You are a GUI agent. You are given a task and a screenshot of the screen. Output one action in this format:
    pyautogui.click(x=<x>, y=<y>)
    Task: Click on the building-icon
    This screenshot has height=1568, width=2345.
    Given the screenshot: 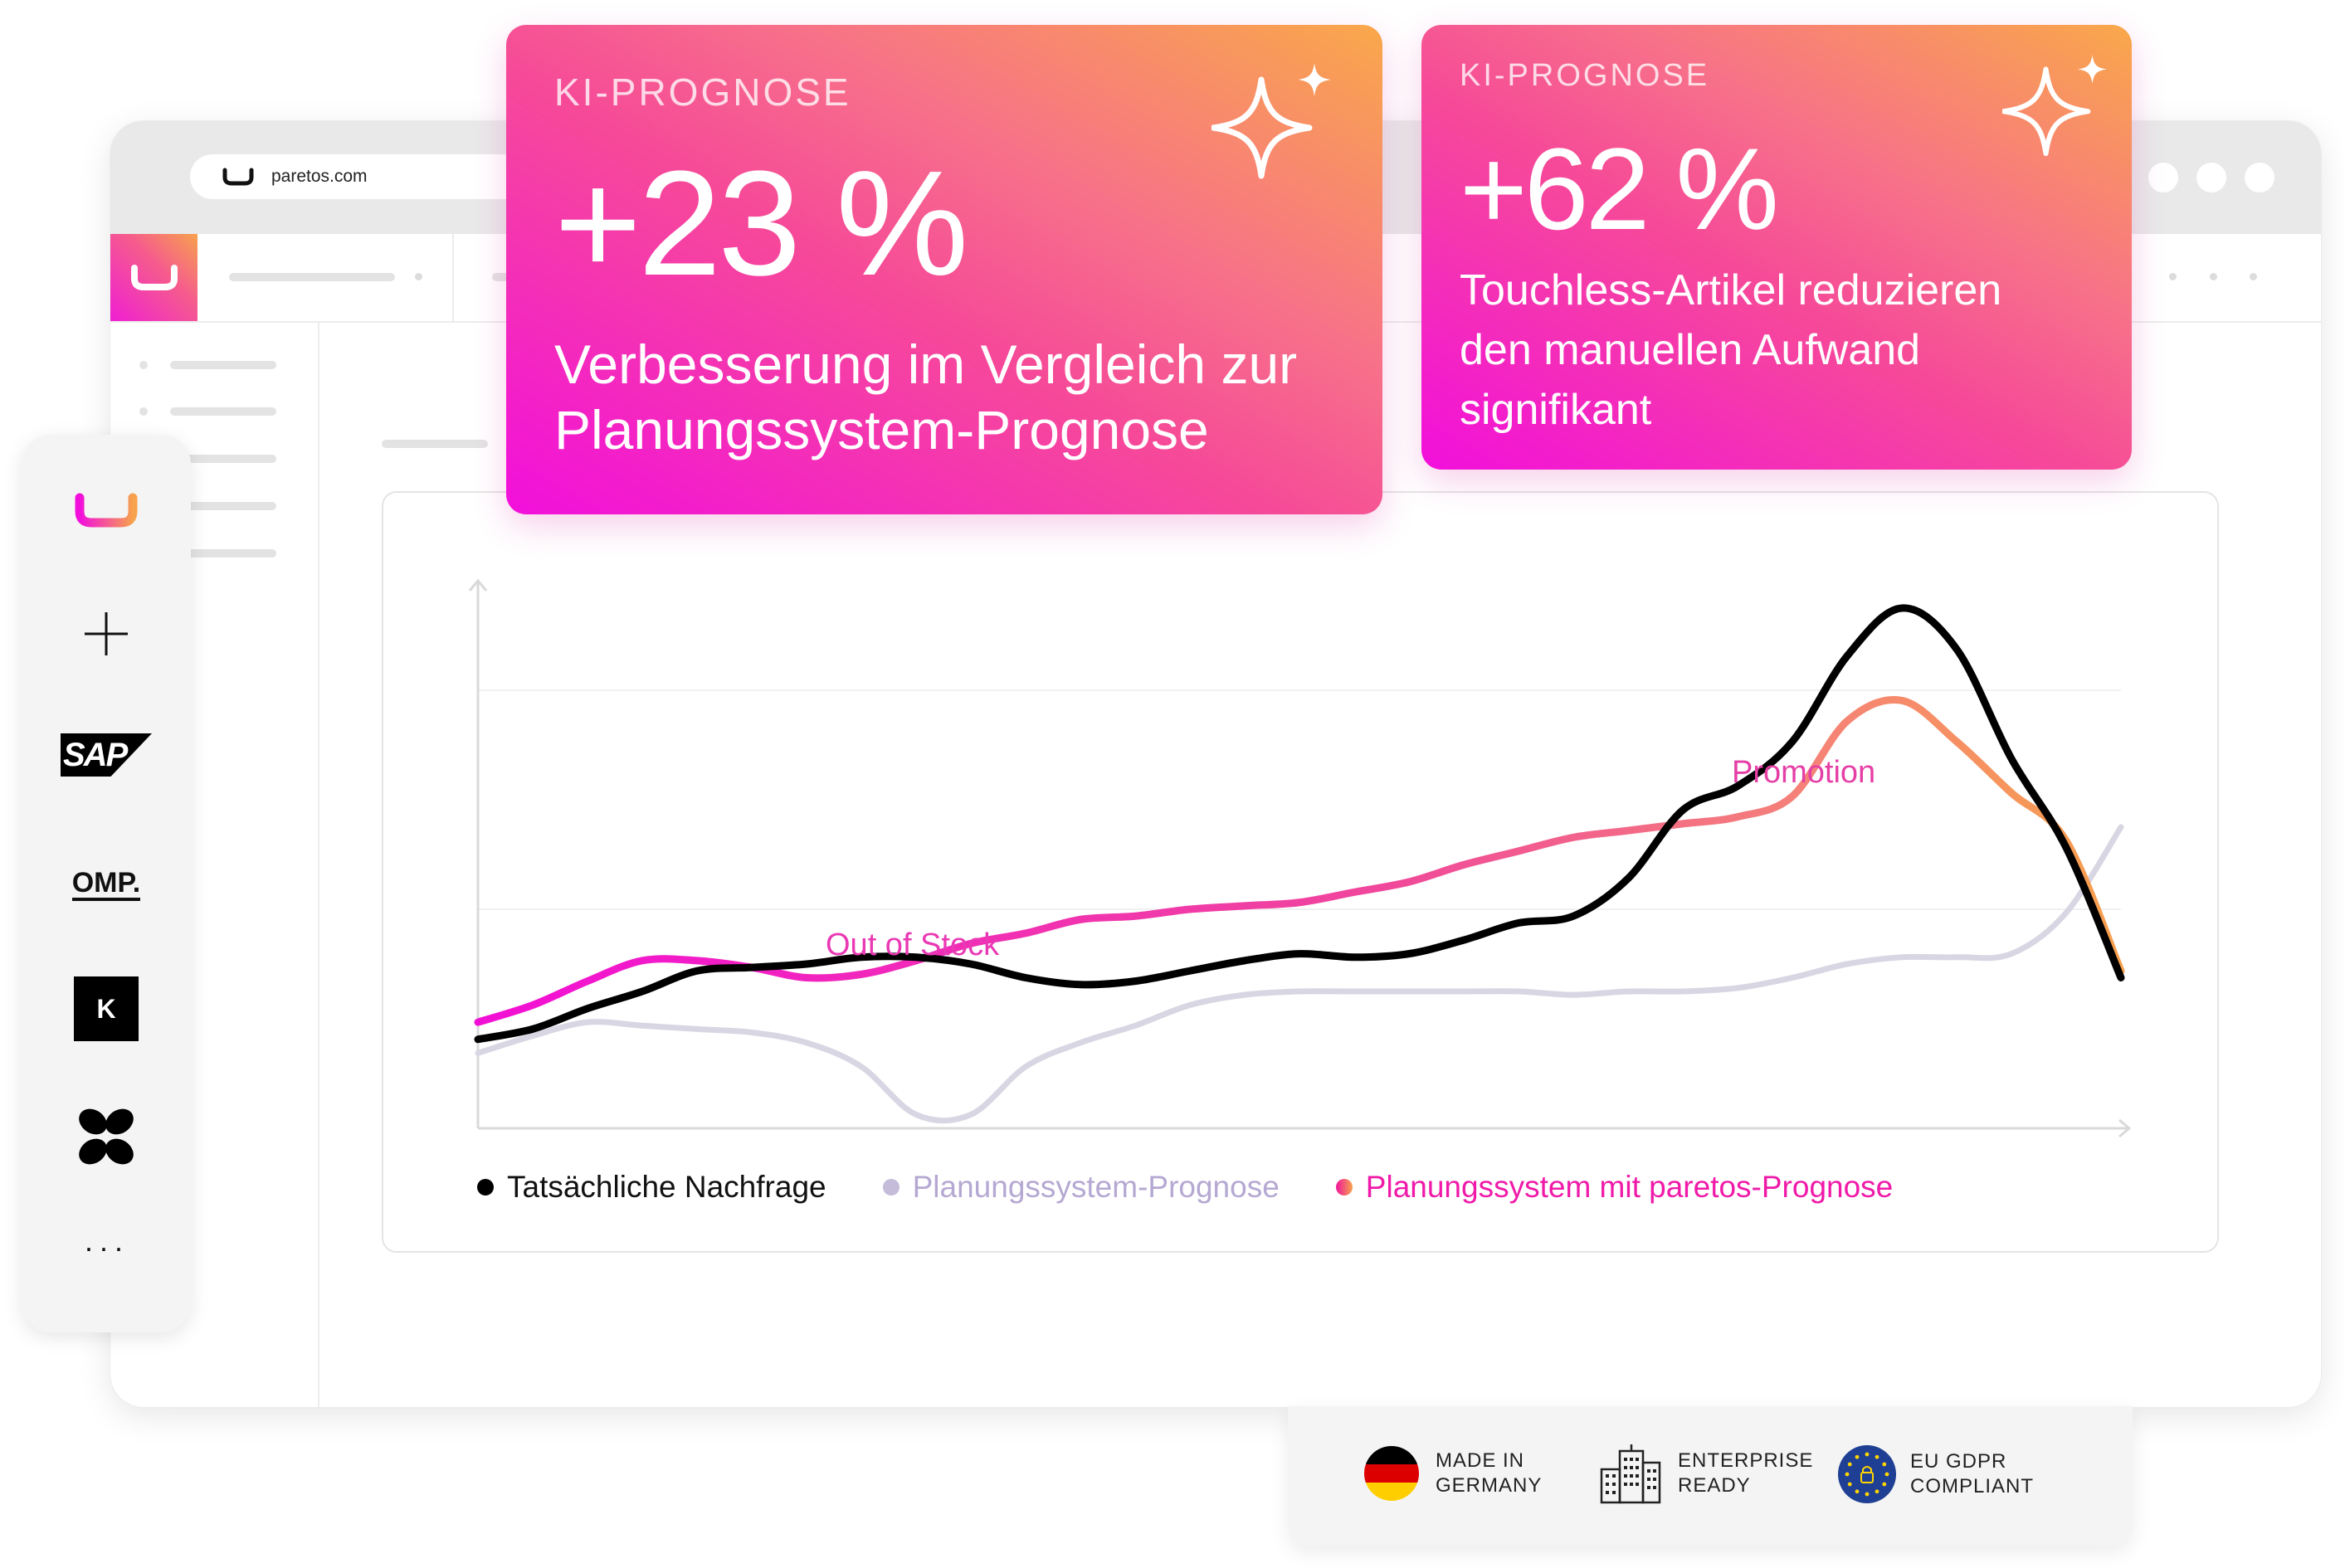 What is the action you would take?
    pyautogui.click(x=1630, y=1474)
    